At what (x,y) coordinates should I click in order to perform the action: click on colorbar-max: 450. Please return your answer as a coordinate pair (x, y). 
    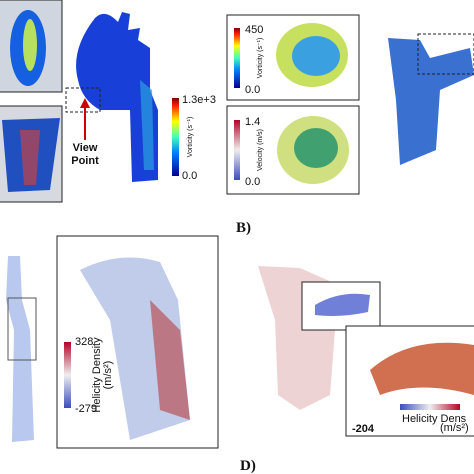
    Looking at the image, I should click on (254, 30).